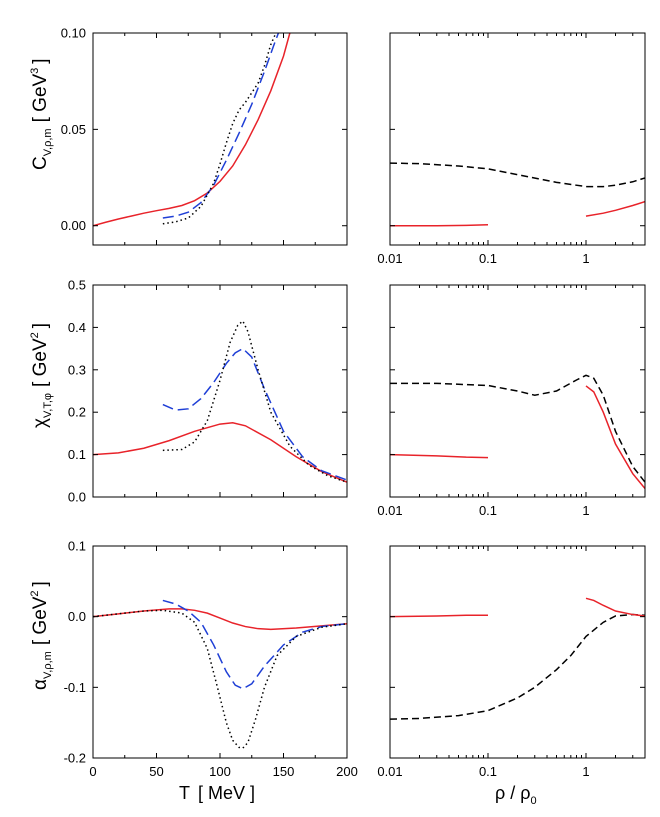 The image size is (660, 817). I want to click on series-chi_vs_T-blue-dashed, so click(254, 414).